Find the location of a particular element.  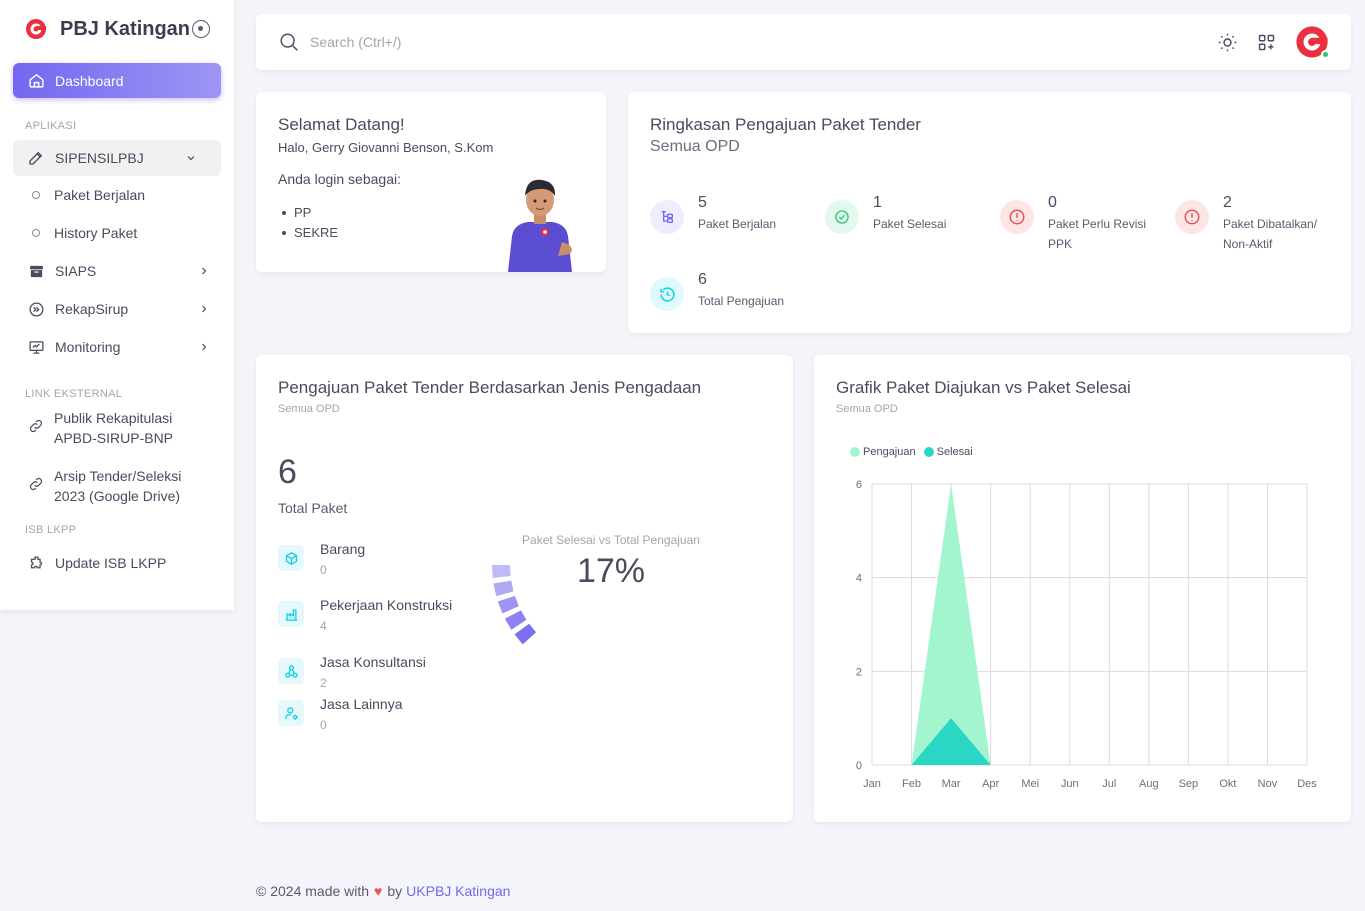

stat-label: Total Pengajuan is located at coordinates (741, 301).